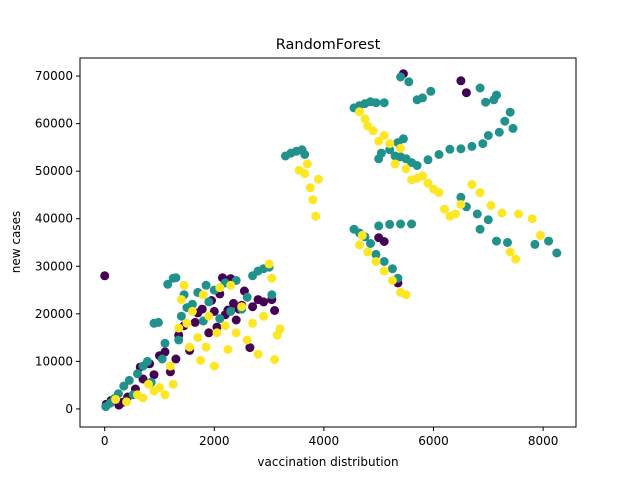  I want to click on x-axis-label: vaccination distribution, so click(327, 462).